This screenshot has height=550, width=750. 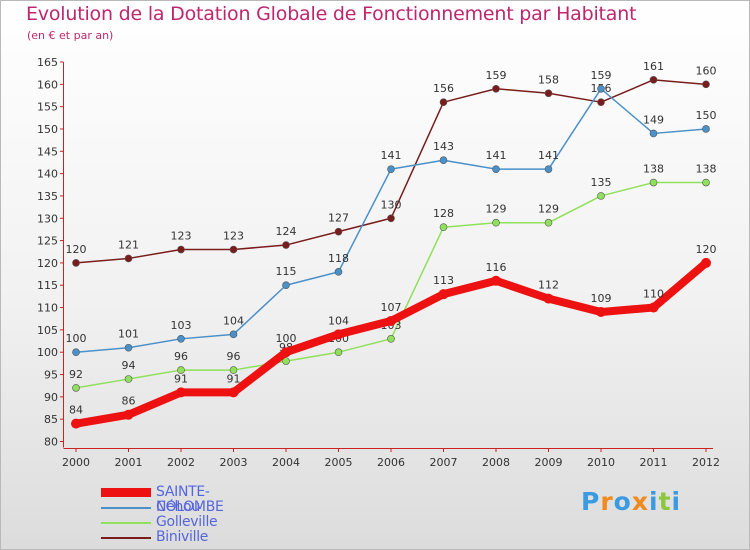 I want to click on y-tick-label: 155, so click(x=47, y=107).